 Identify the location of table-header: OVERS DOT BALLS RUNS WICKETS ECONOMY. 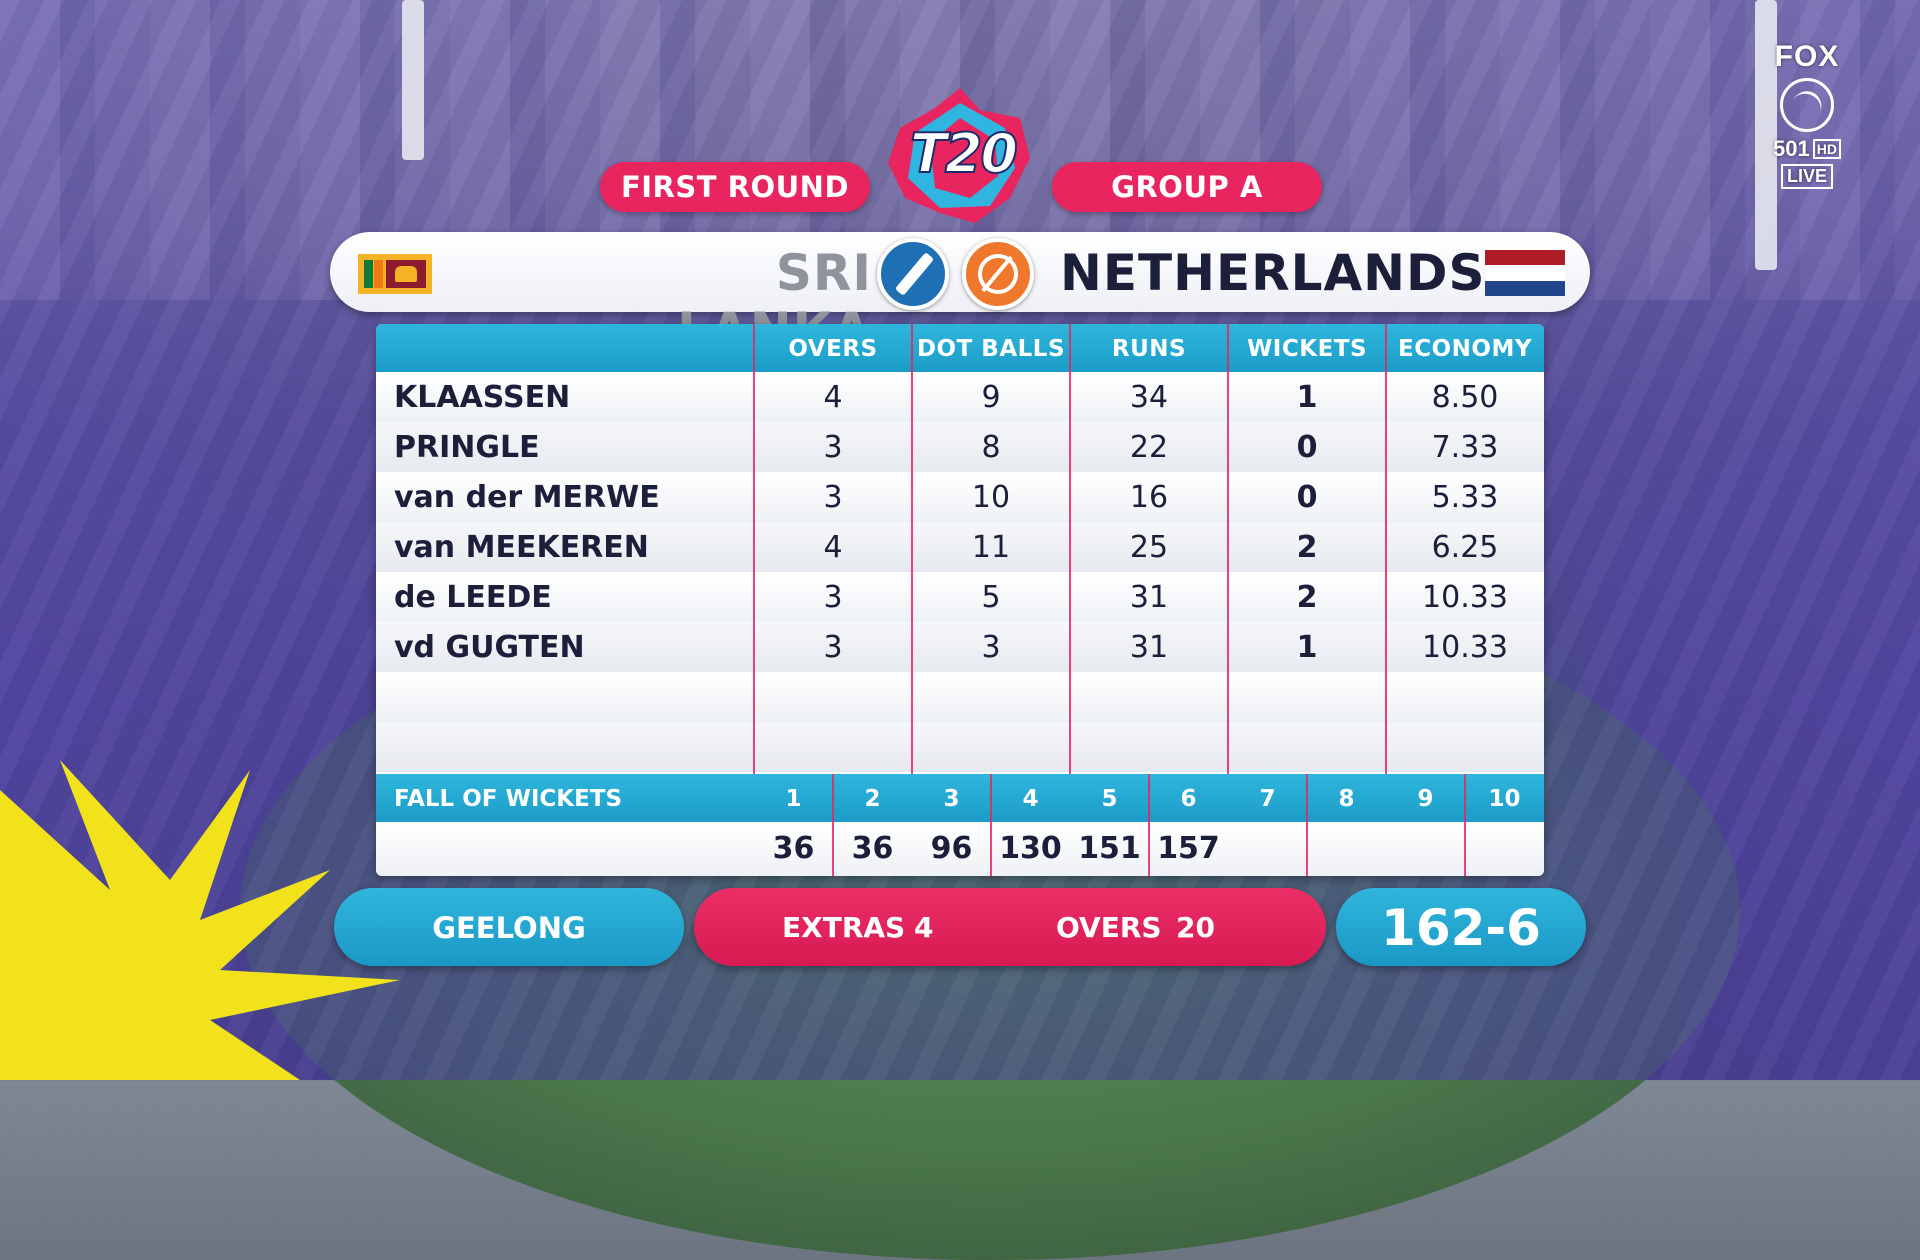
(960, 348).